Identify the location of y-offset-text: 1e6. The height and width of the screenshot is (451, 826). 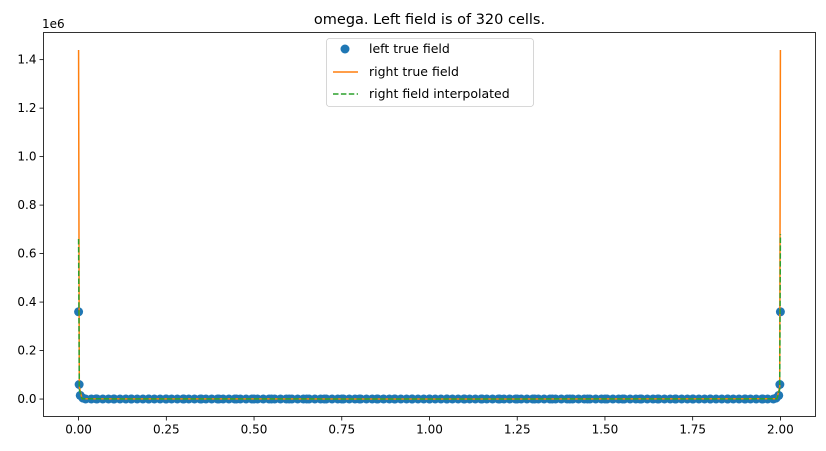
(53, 24).